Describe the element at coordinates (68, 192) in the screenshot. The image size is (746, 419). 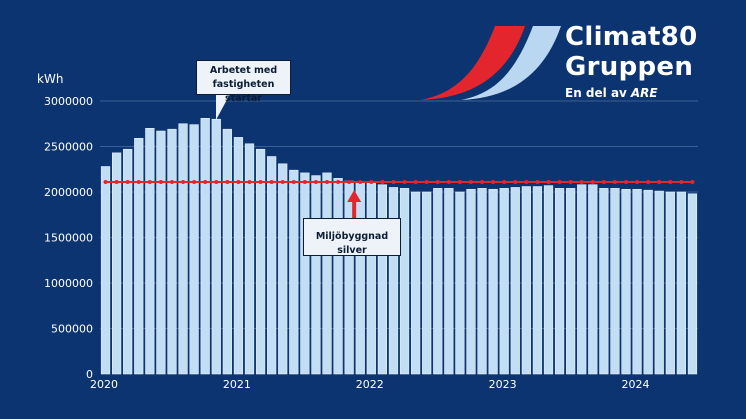
I see `y-tick-label: 2000000` at that location.